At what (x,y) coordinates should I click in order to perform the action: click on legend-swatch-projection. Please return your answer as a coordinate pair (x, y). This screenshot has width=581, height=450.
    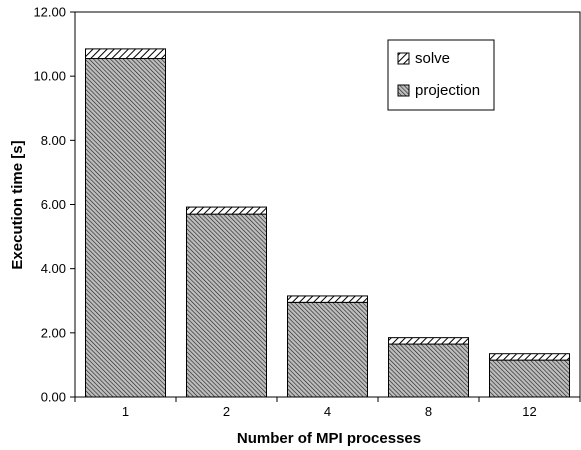
    Looking at the image, I should click on (403, 90).